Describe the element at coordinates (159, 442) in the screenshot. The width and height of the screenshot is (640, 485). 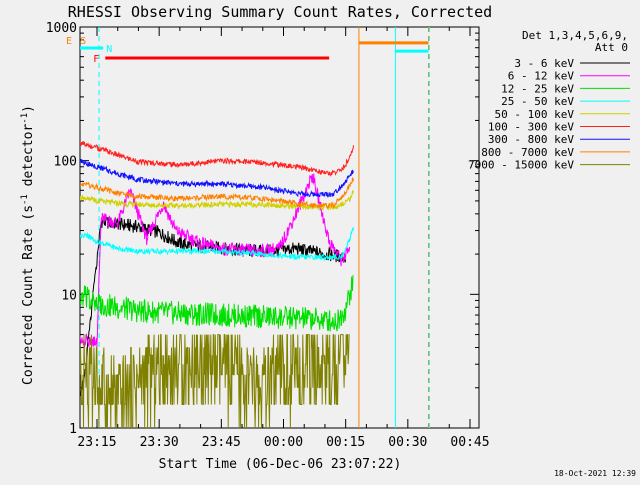
I see `x-tick-label: 23:30` at that location.